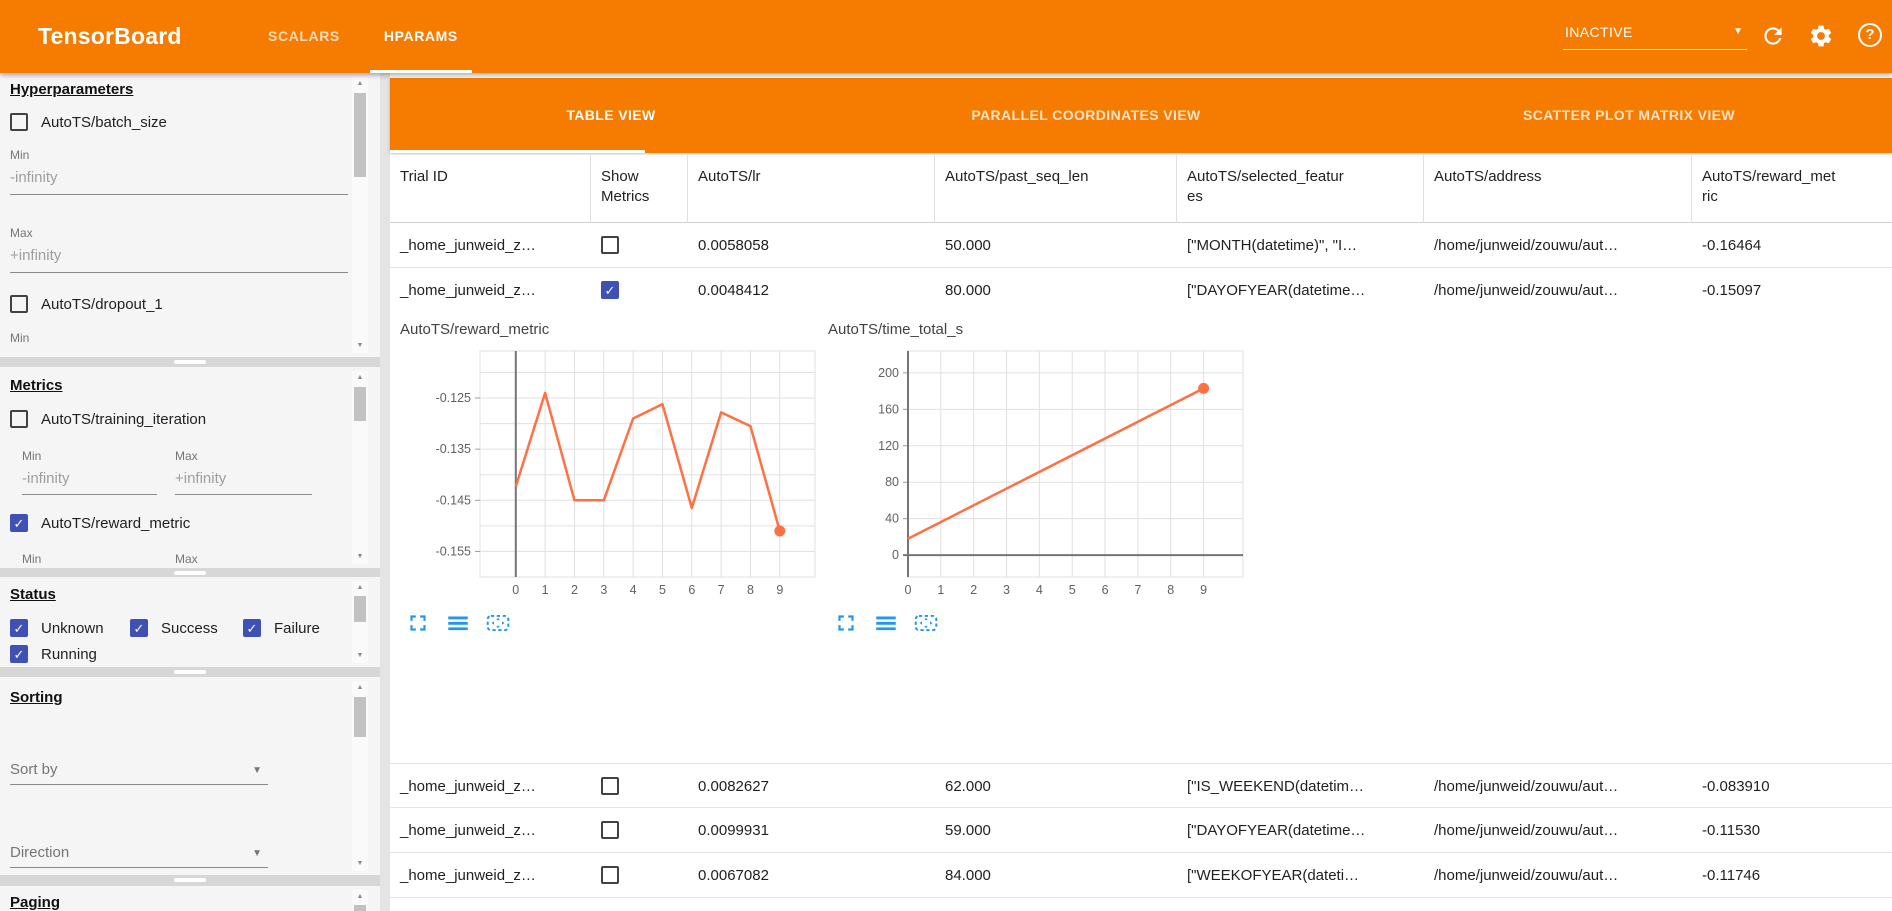 The height and width of the screenshot is (911, 1892). Describe the element at coordinates (139, 772) in the screenshot. I see `sort-by-select: Sort by ▼` at that location.